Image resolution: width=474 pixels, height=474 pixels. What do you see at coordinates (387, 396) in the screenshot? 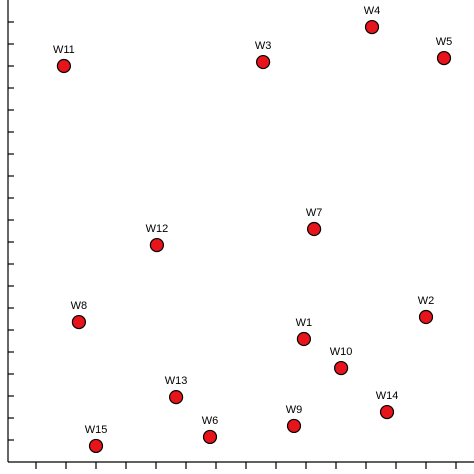
I see `point-label: W14` at bounding box center [387, 396].